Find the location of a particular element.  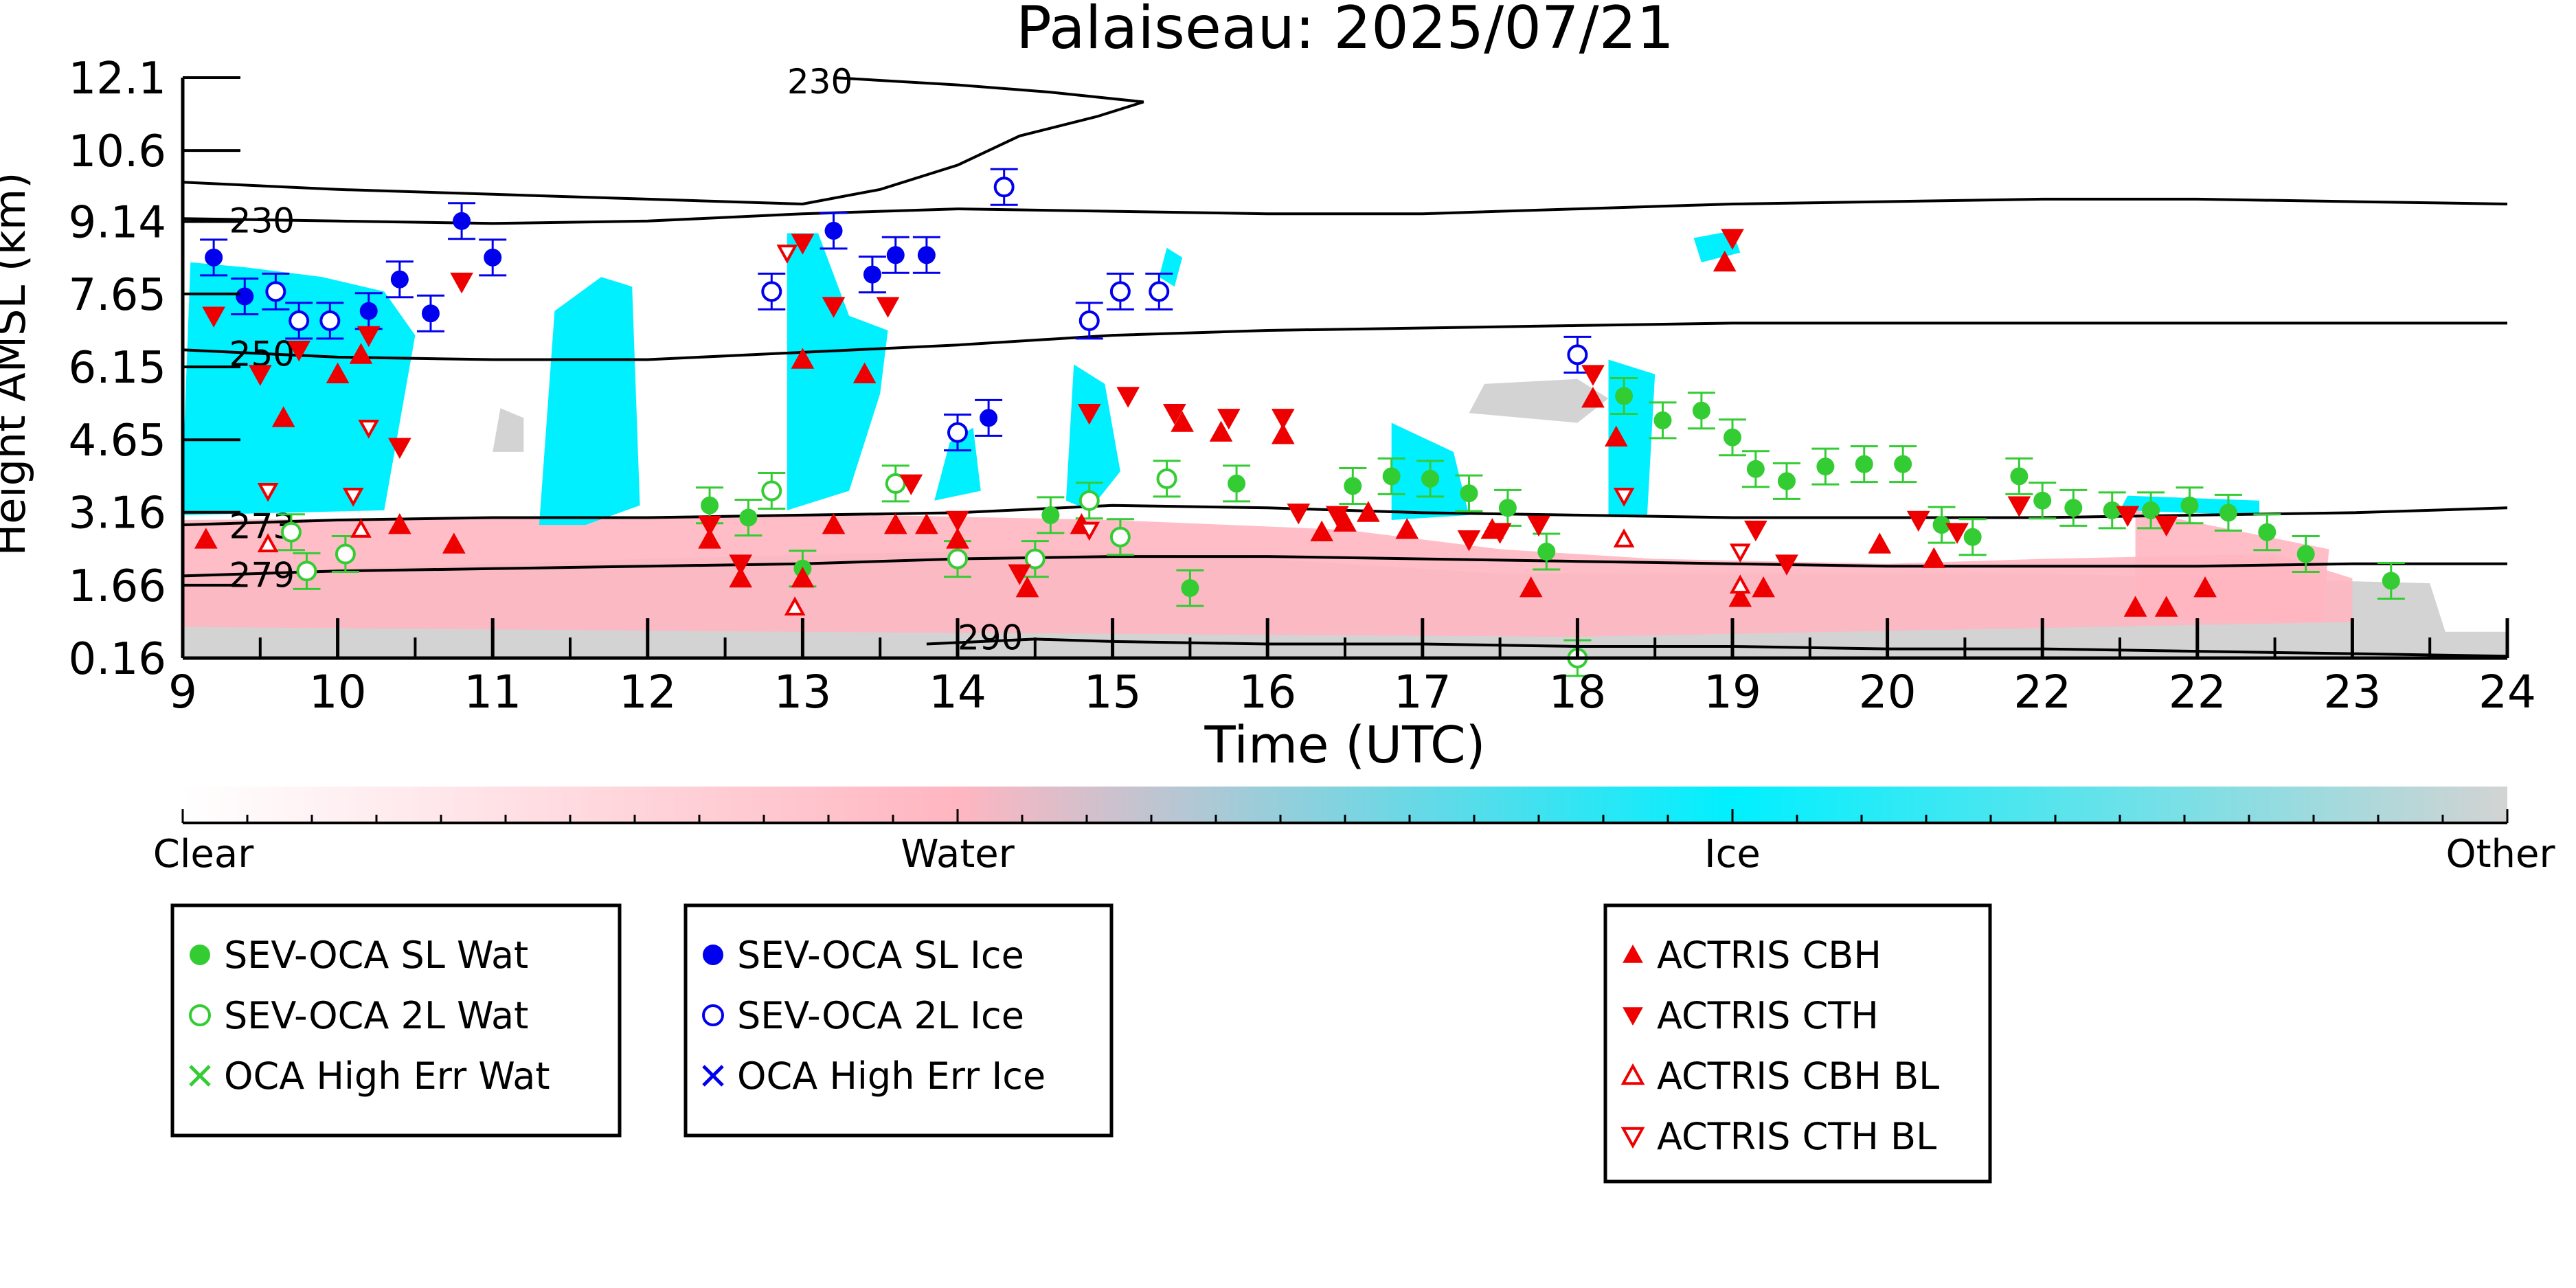

colorbar-label: Ice is located at coordinates (1732, 854).